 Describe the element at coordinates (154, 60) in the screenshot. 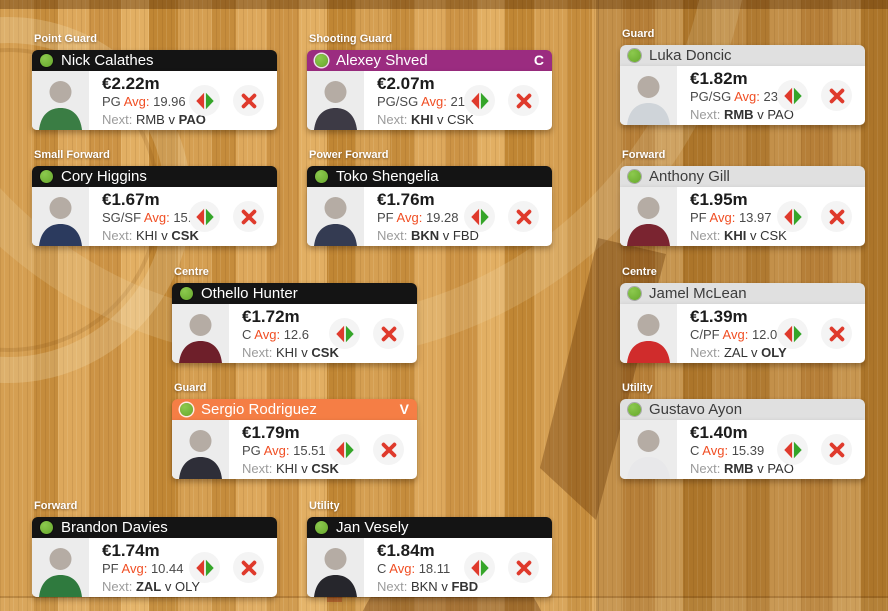

I see `player-card-header: Nick Calathes` at that location.